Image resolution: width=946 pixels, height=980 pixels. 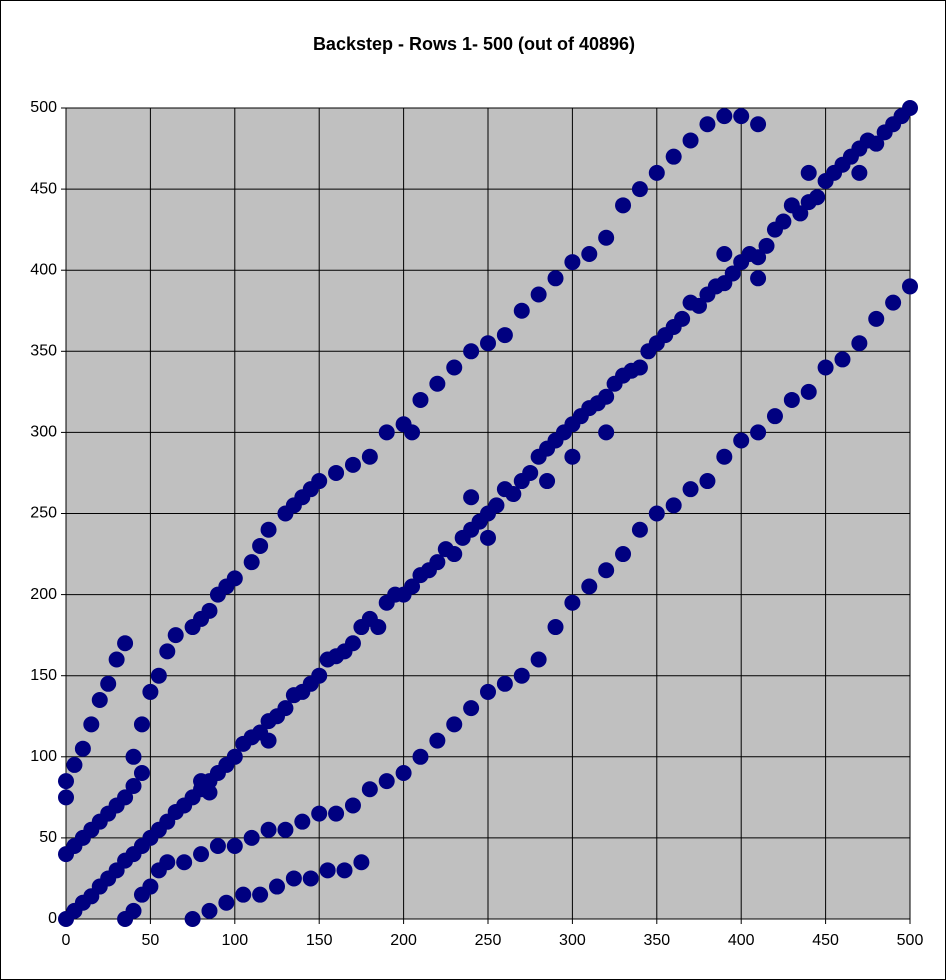 What do you see at coordinates (48, 837) in the screenshot?
I see `y-tick-label: 50` at bounding box center [48, 837].